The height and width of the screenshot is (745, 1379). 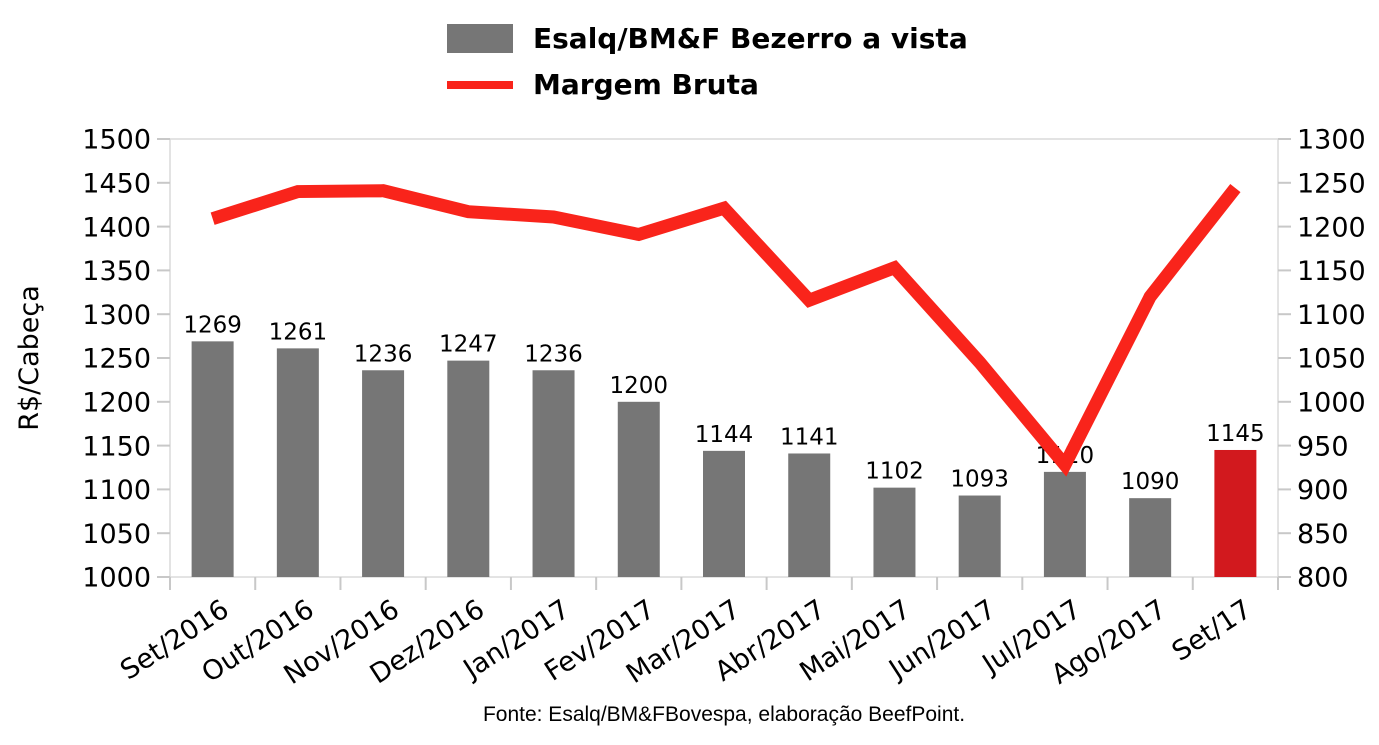 What do you see at coordinates (383, 473) in the screenshot?
I see `bar-Nov/2016` at bounding box center [383, 473].